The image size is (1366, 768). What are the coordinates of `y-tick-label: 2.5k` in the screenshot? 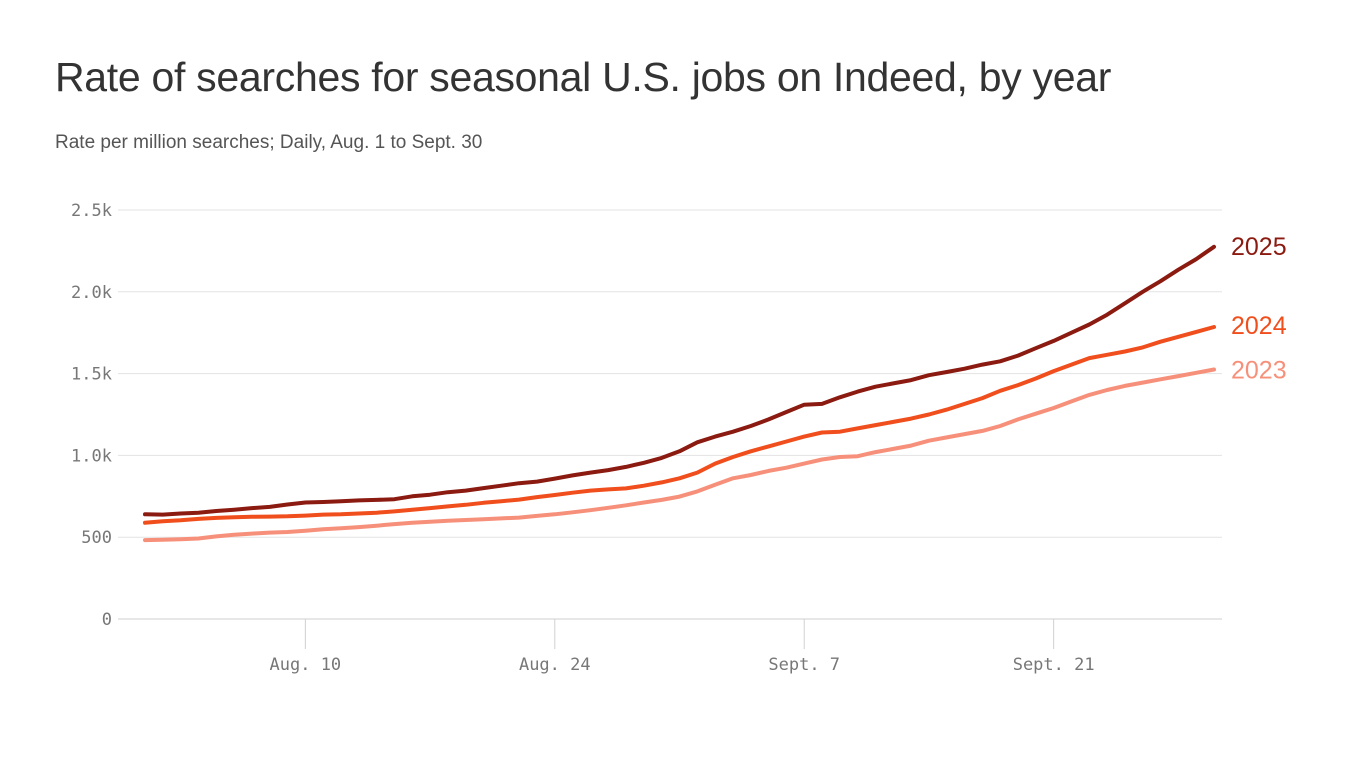 It's located at (91, 211).